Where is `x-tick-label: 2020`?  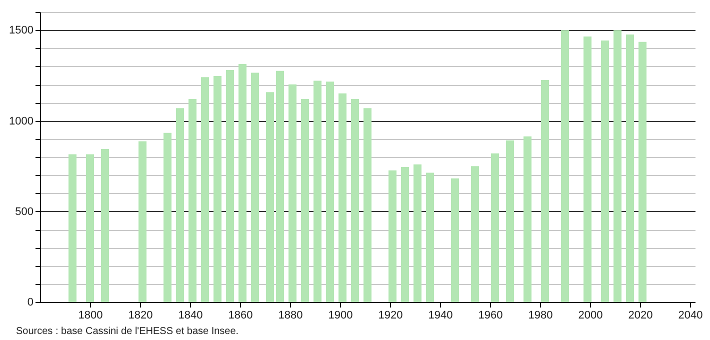 x-tick-label: 2020 is located at coordinates (640, 316).